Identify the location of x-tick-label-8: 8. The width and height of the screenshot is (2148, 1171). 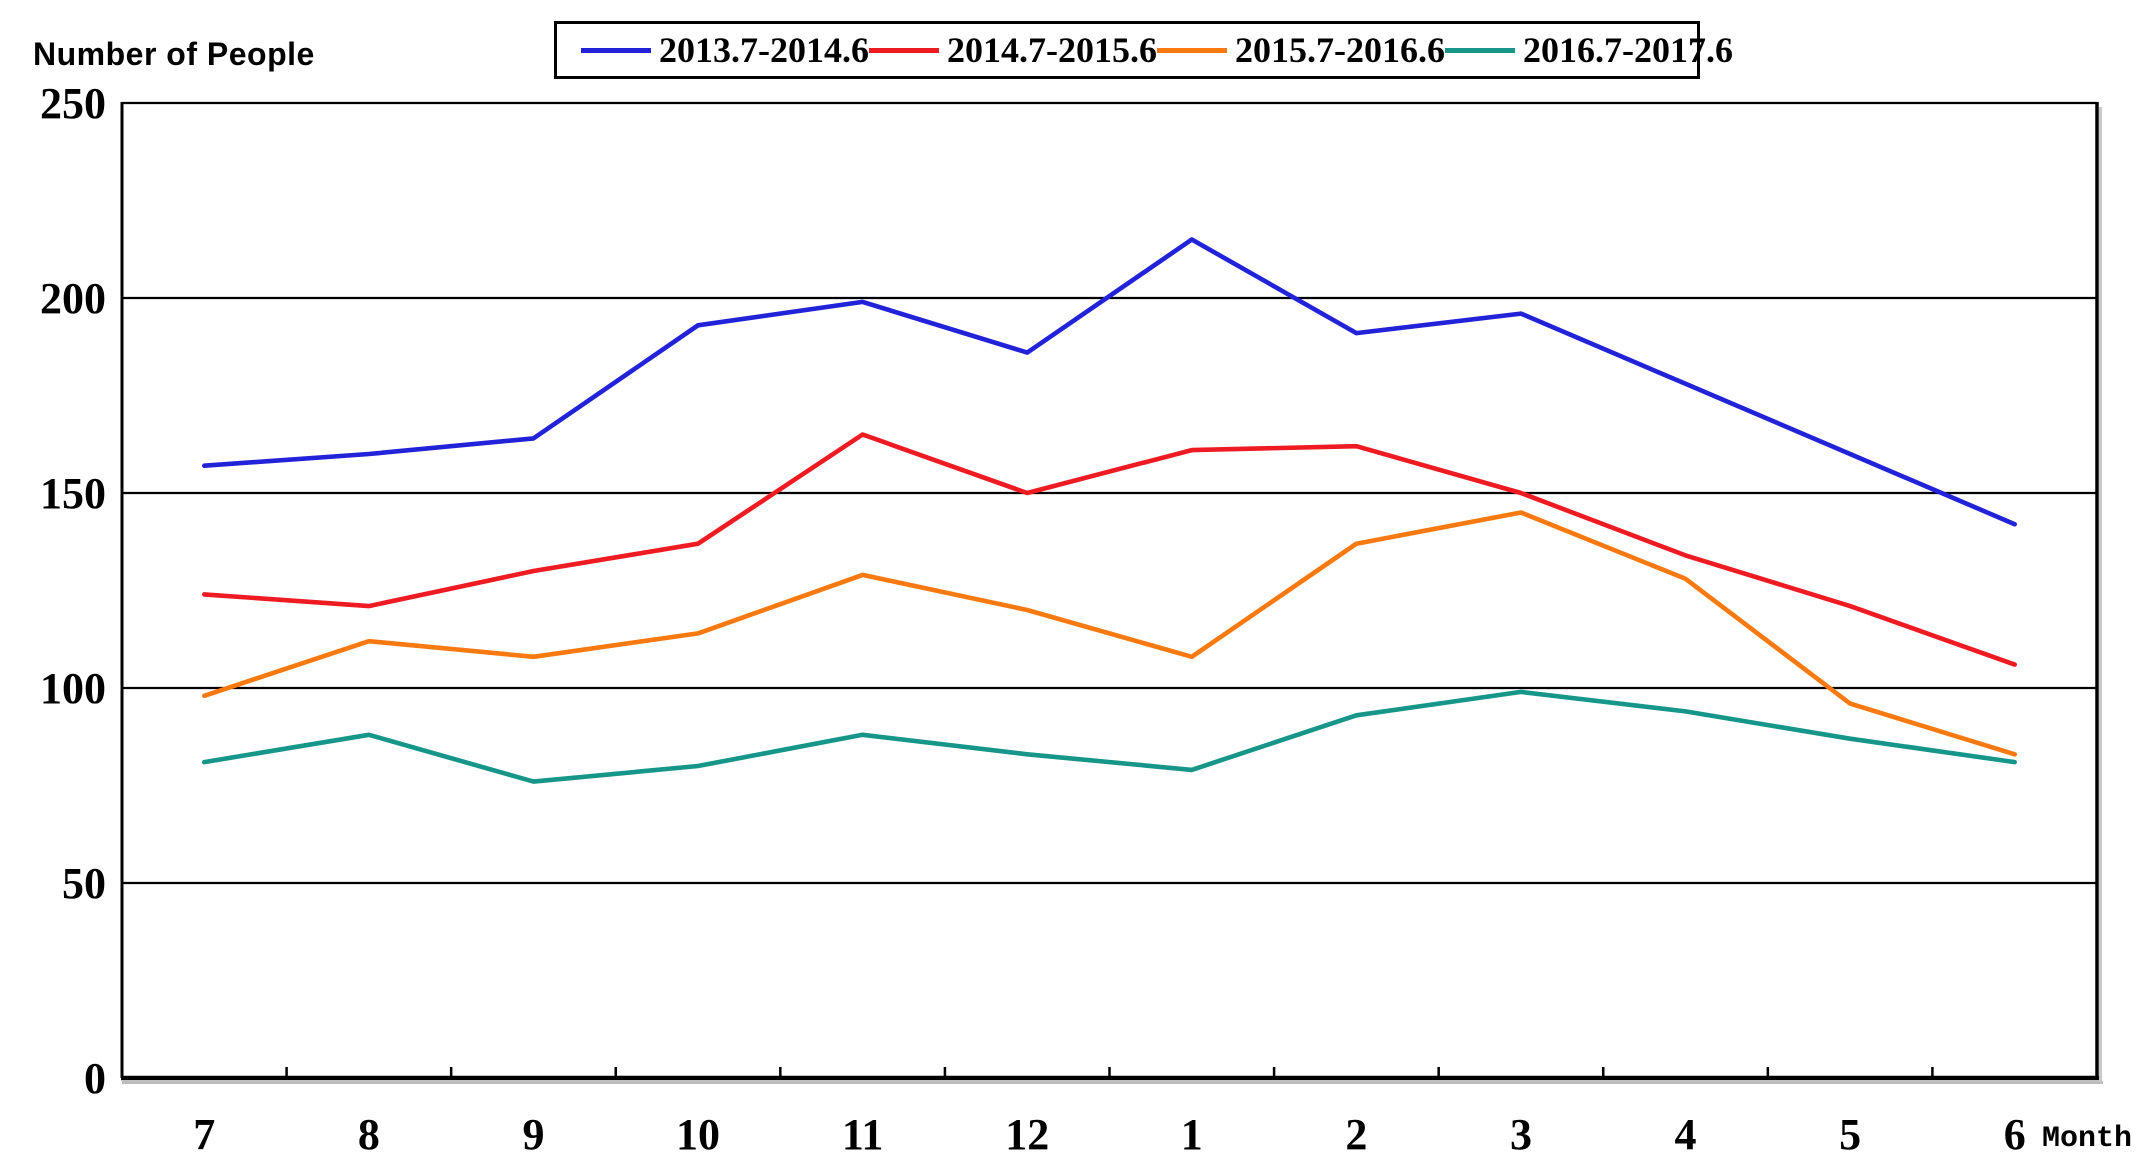
(369, 1134).